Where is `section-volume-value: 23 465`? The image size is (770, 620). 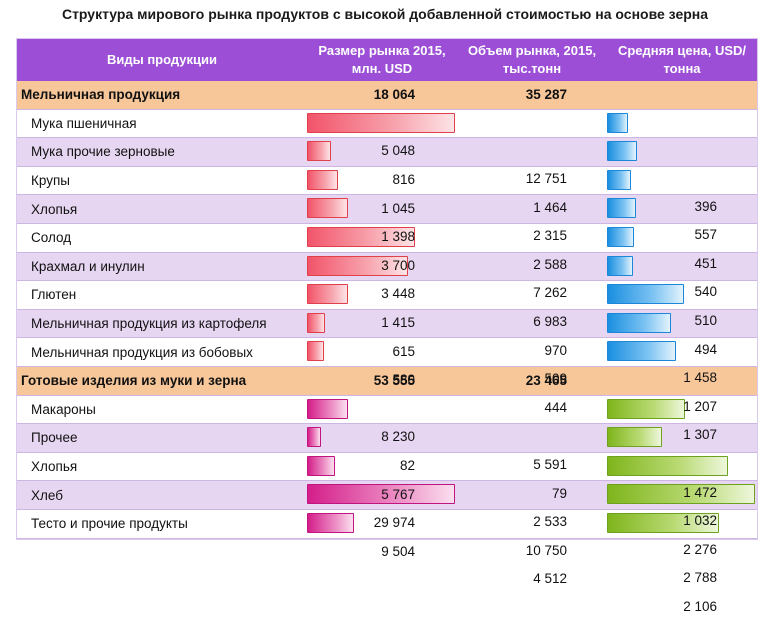
section-volume-value: 23 465 is located at coordinates (546, 381).